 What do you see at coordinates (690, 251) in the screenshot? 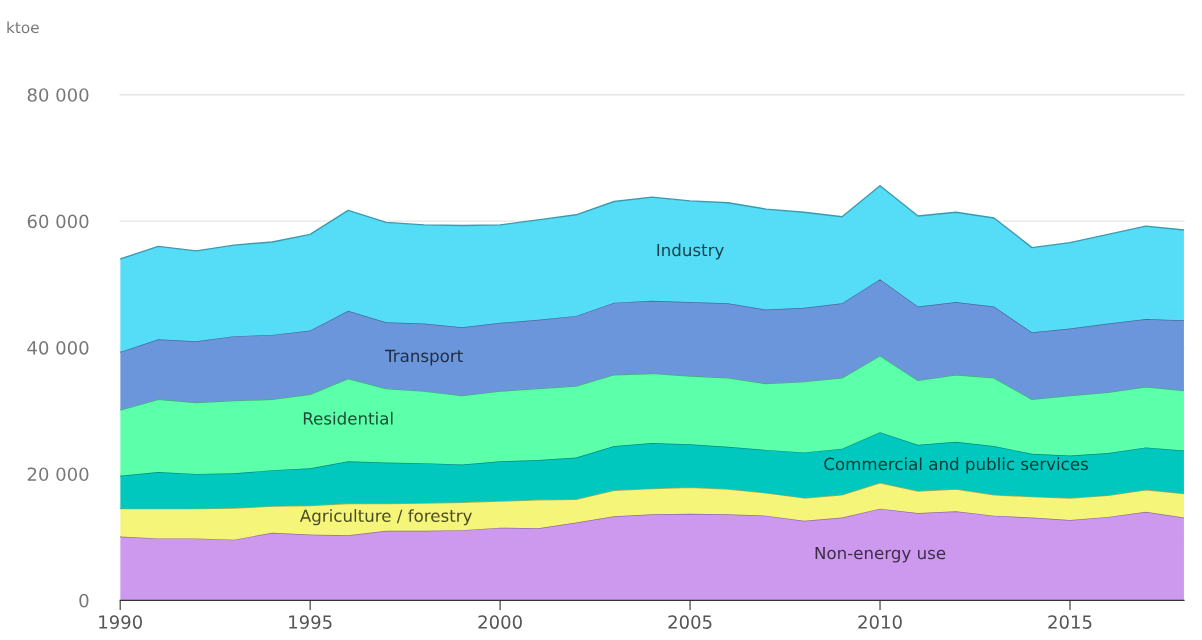
I see `series-label: Industry` at bounding box center [690, 251].